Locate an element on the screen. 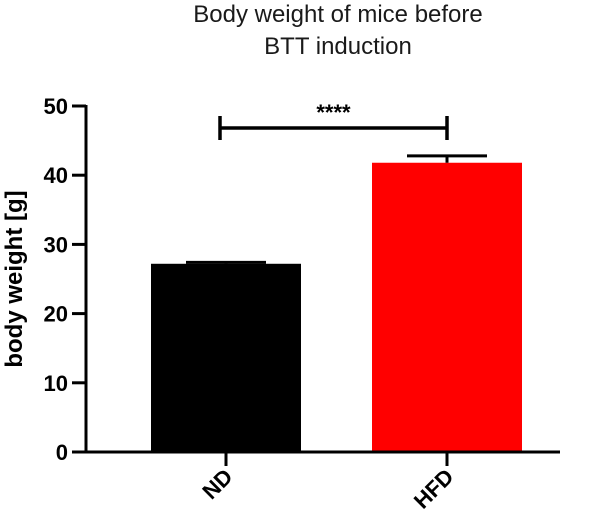 The image size is (596, 519). y-tick-label: 20 is located at coordinates (56, 314).